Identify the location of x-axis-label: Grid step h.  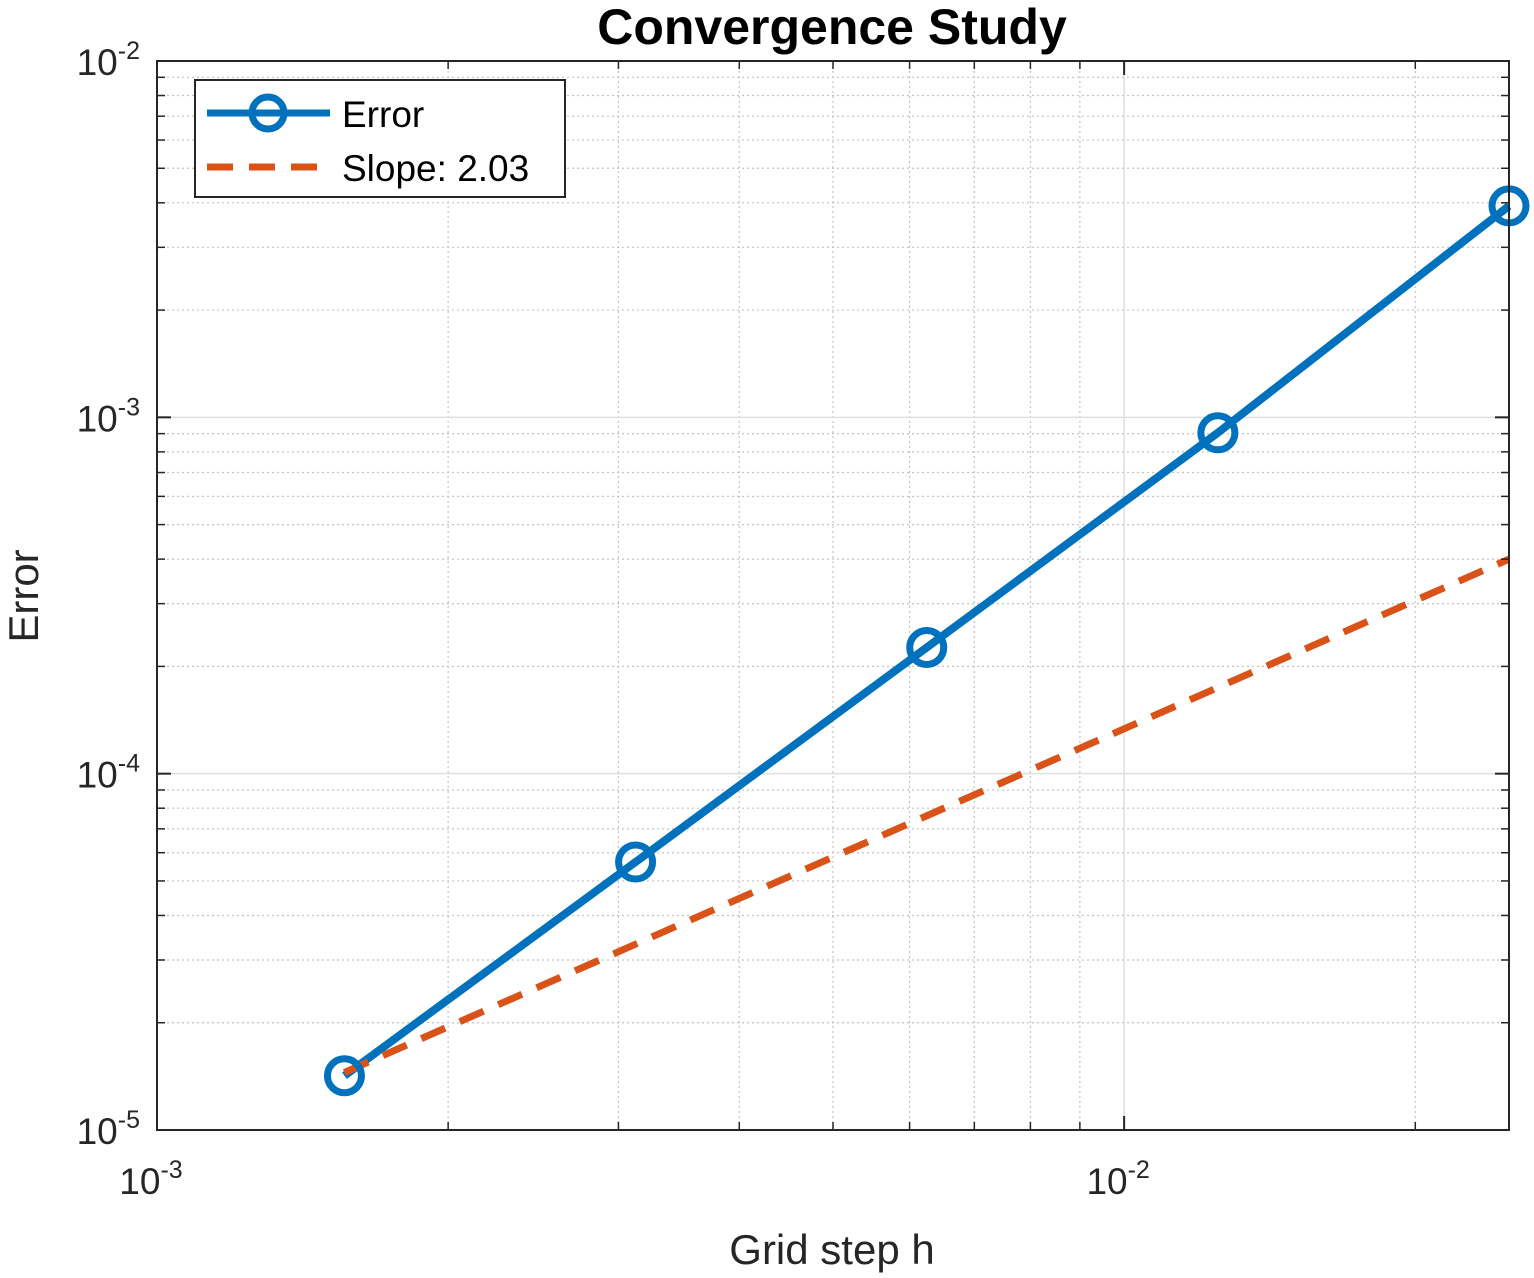
(831, 1249).